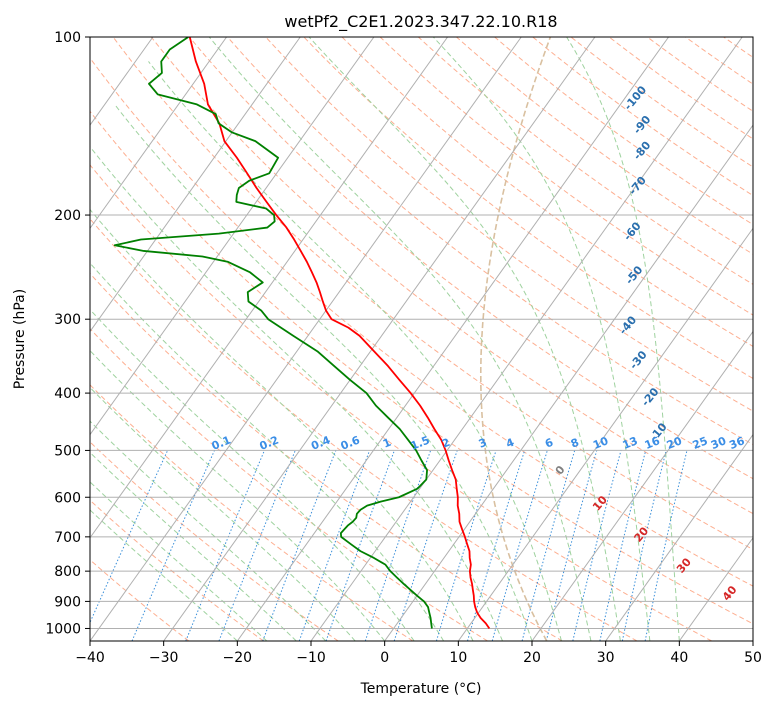 This screenshot has height=708, width=775. Describe the element at coordinates (532, 658) in the screenshot. I see `x-tick-label: 20` at that location.